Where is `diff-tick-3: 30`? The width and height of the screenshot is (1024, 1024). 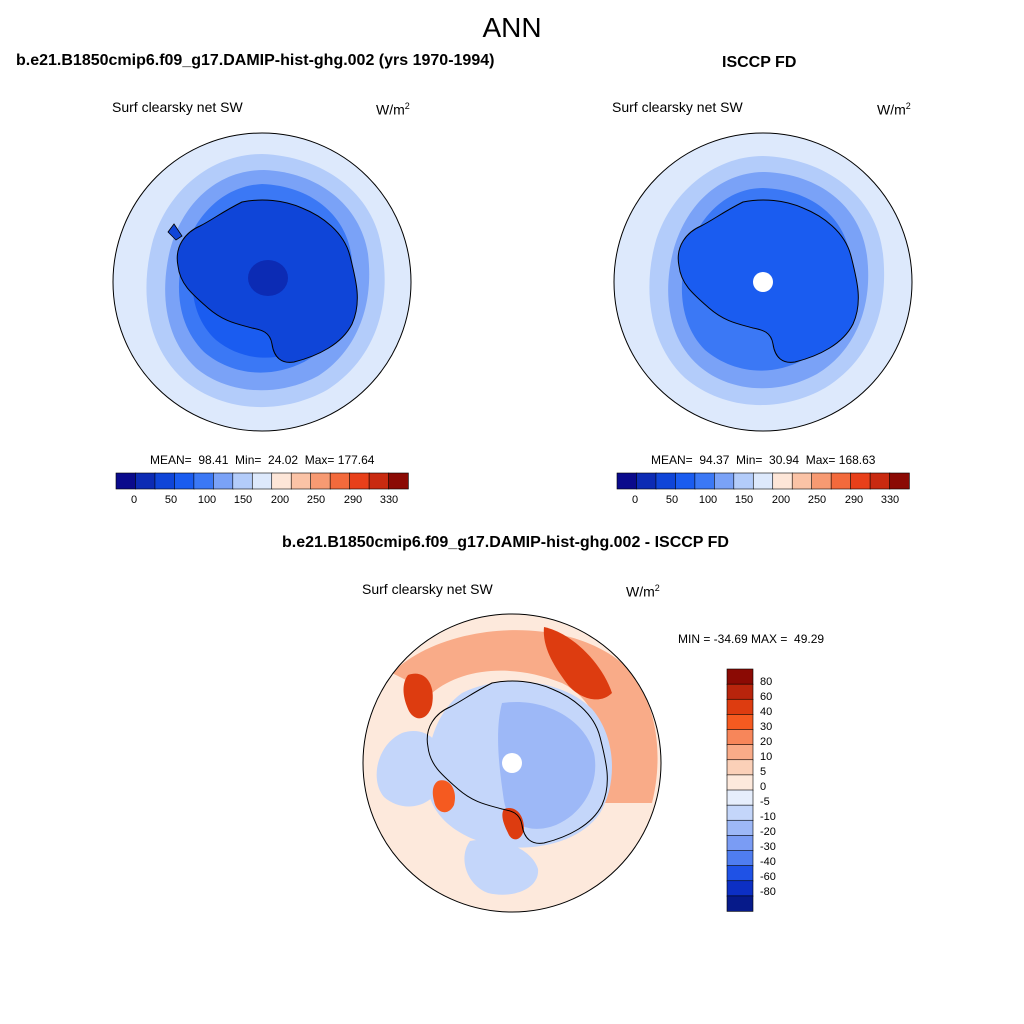
diff-tick-3: 30 is located at coordinates (766, 727).